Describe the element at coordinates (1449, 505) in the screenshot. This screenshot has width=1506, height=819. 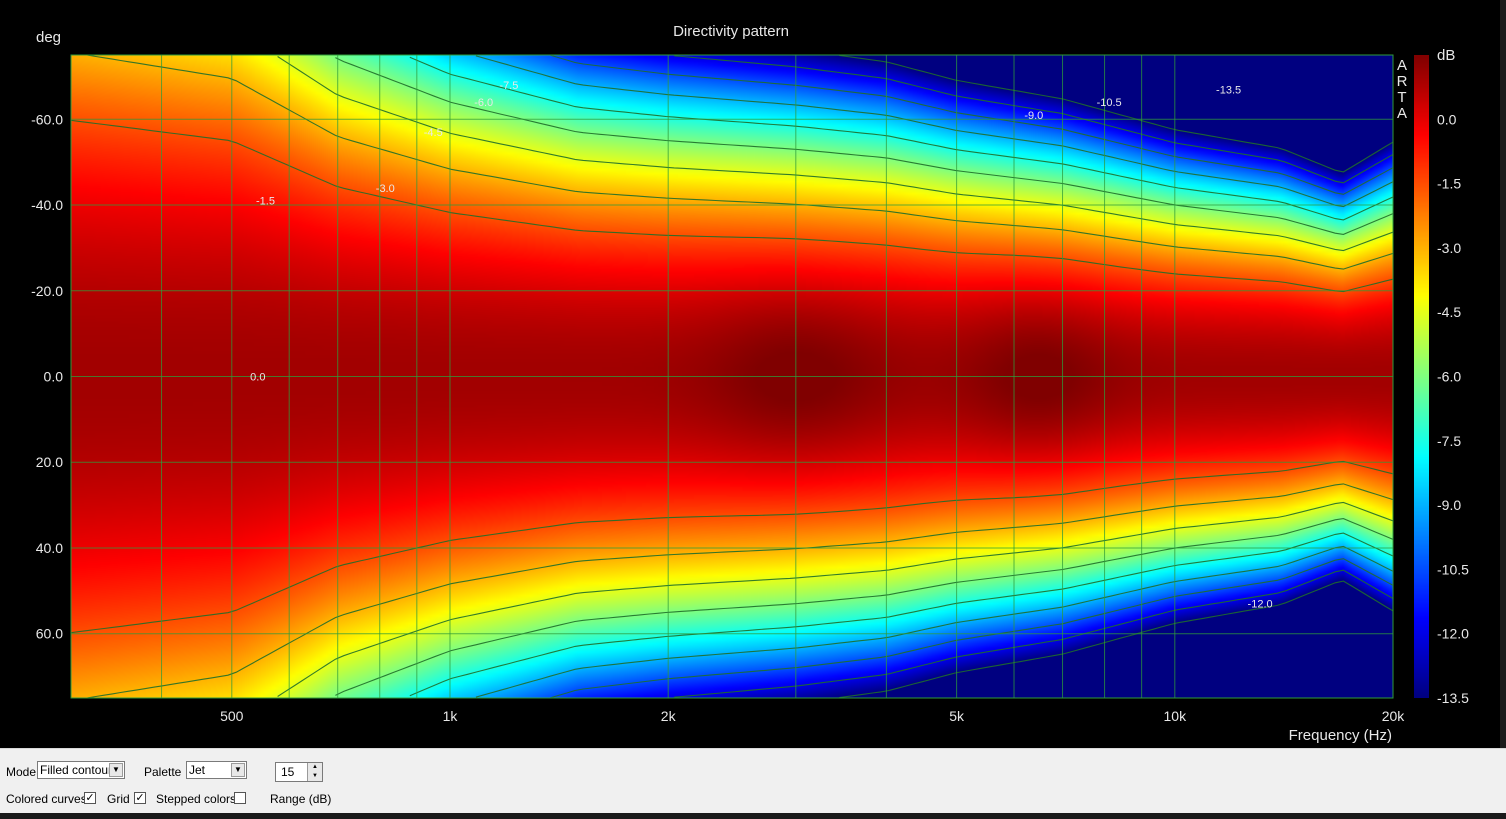
I see `colorbar-tick-label: -9.0` at that location.